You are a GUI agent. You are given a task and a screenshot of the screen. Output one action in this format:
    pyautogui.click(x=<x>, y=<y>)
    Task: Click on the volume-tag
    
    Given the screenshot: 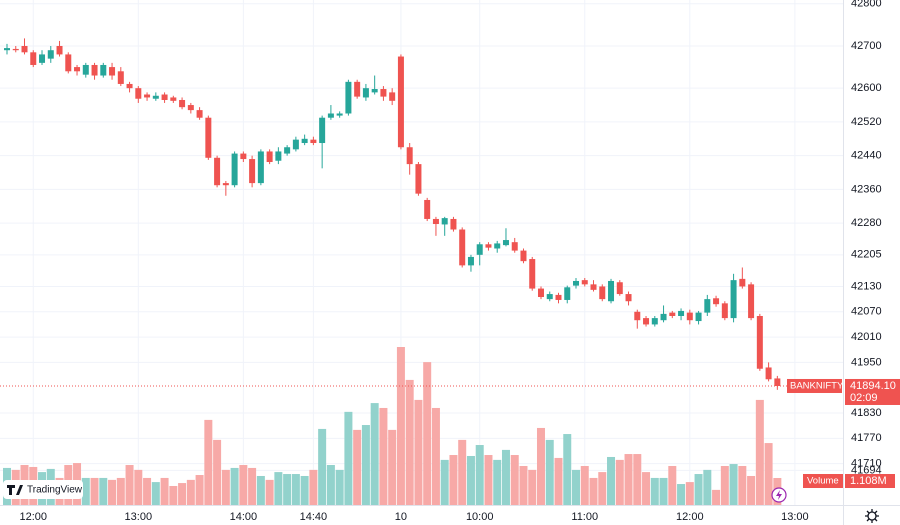 What is the action you would take?
    pyautogui.click(x=823, y=481)
    